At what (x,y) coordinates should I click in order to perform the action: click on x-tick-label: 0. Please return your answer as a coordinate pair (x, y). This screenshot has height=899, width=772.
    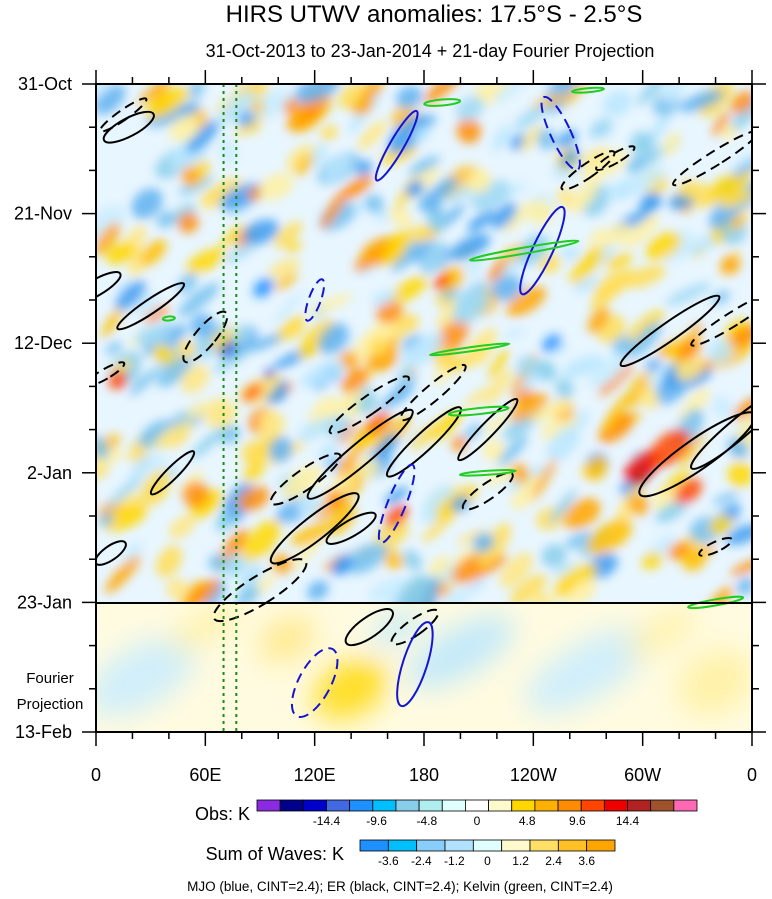
    Looking at the image, I should click on (752, 775).